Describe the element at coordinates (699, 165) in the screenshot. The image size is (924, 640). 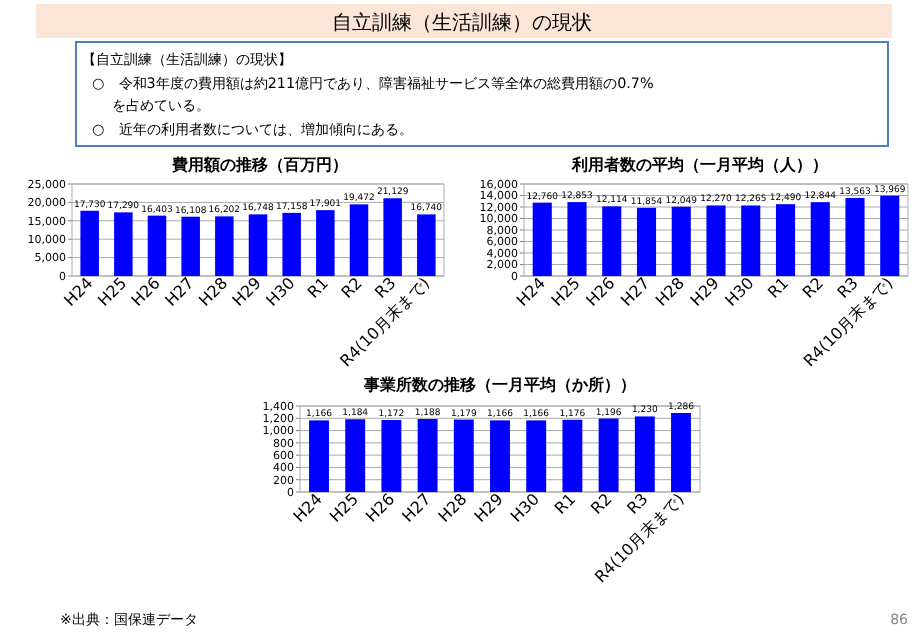
I see `chart-title: 利用者数の平均（一月平均（人））` at that location.